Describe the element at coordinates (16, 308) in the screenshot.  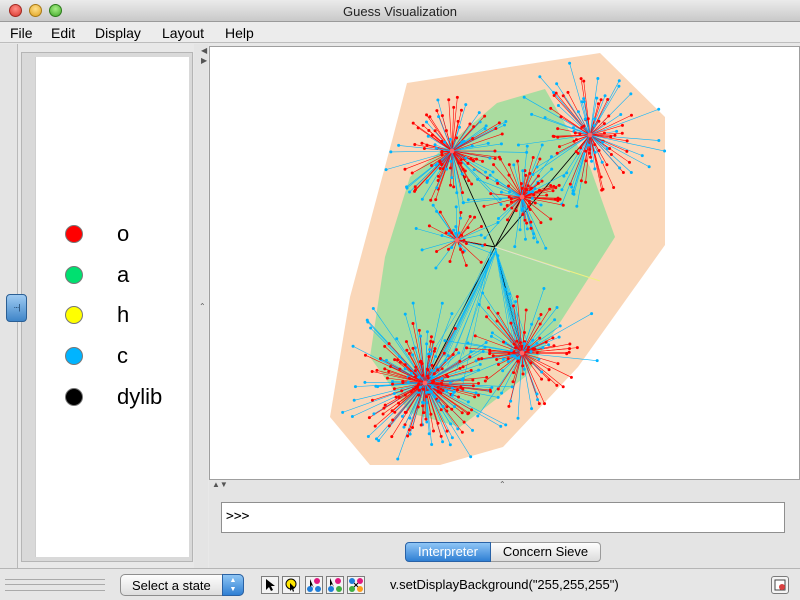
I see `panel-toggle-button: ···|` at that location.